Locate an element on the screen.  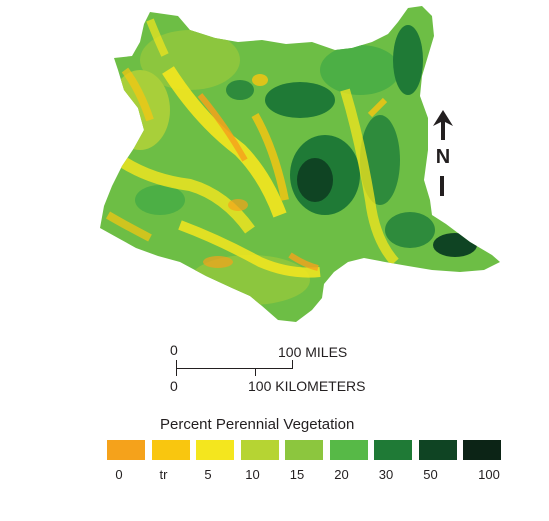
legend-label: 5 is located at coordinates (208, 474).